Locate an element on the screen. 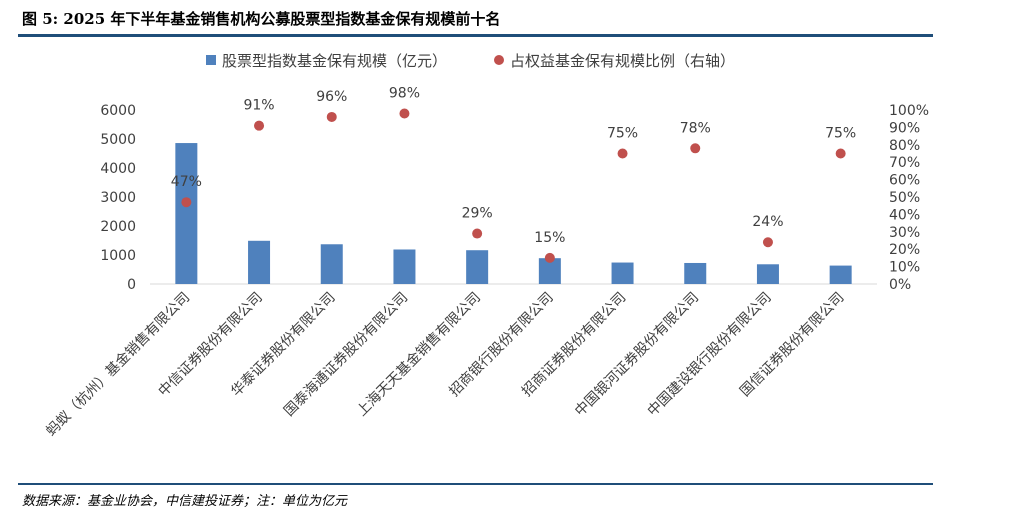 The height and width of the screenshot is (531, 1012). right-tick-label: 80% is located at coordinates (904, 146).